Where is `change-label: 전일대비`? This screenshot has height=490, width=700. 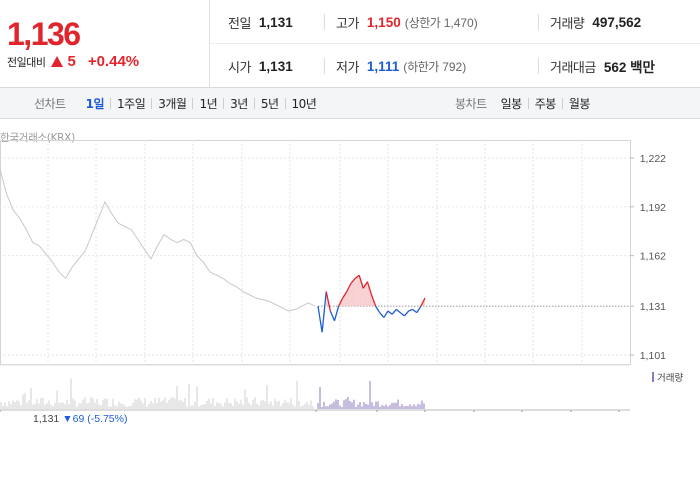
change-label: 전일대비 is located at coordinates (26, 62).